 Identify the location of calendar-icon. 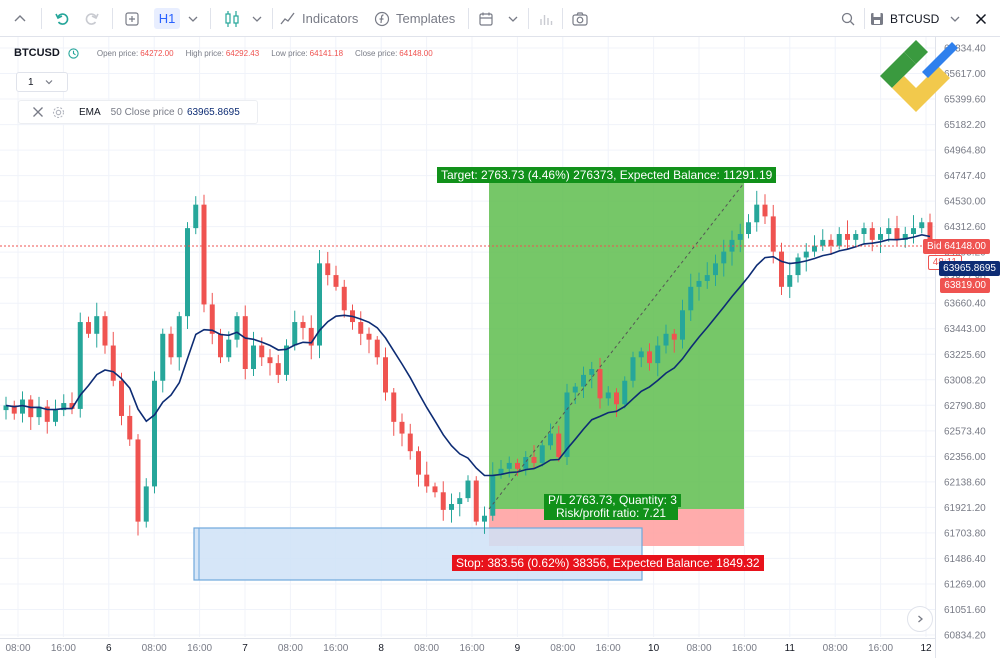
(486, 18).